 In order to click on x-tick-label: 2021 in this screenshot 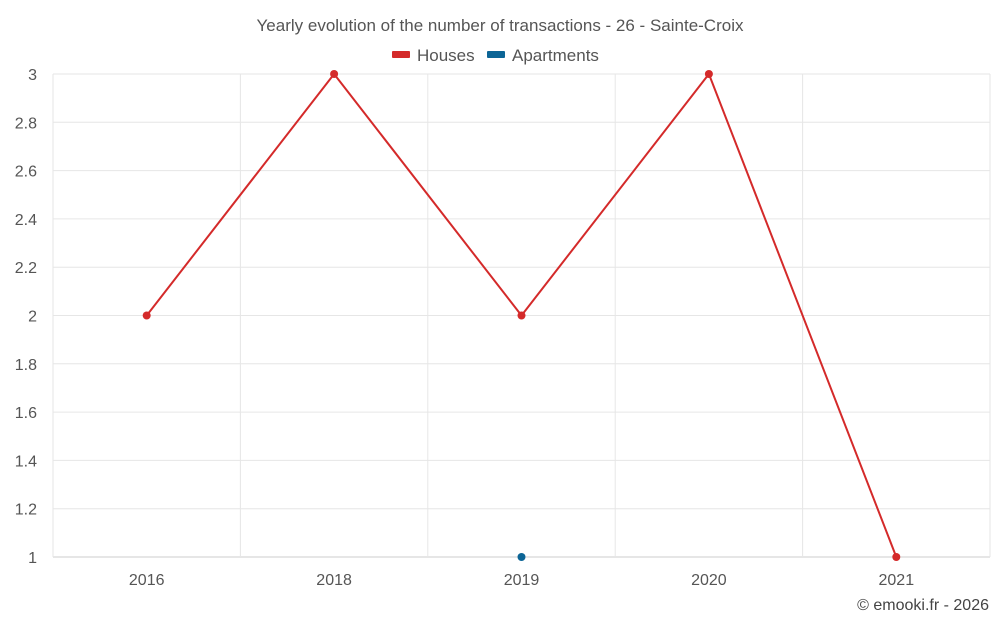, I will do `click(897, 580)`.